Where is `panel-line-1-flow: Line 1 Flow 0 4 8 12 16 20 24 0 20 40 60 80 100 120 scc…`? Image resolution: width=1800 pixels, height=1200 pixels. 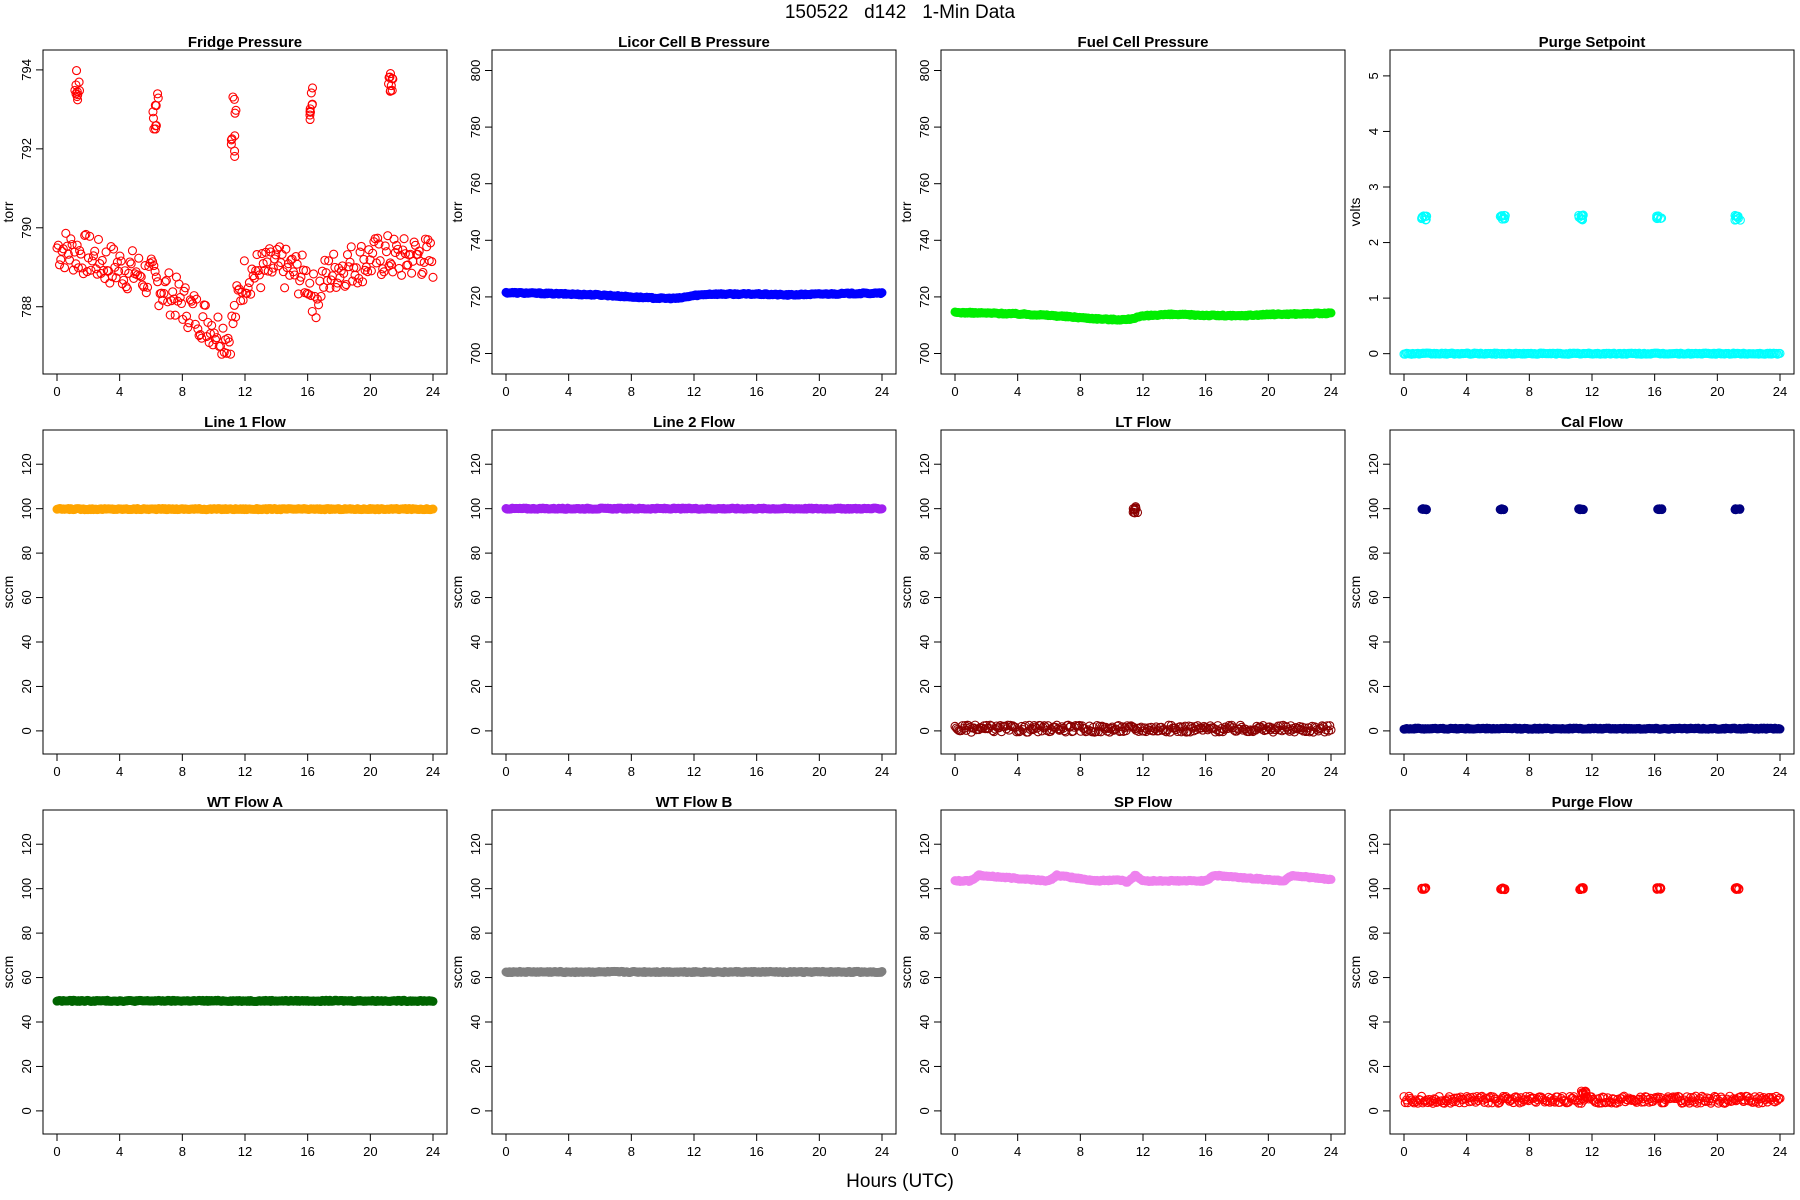
panel-line-1-flow: Line 1 Flow 0 4 8 12 16 20 24 0 20 40 60 80 100 120 scc… is located at coordinates (224, 596).